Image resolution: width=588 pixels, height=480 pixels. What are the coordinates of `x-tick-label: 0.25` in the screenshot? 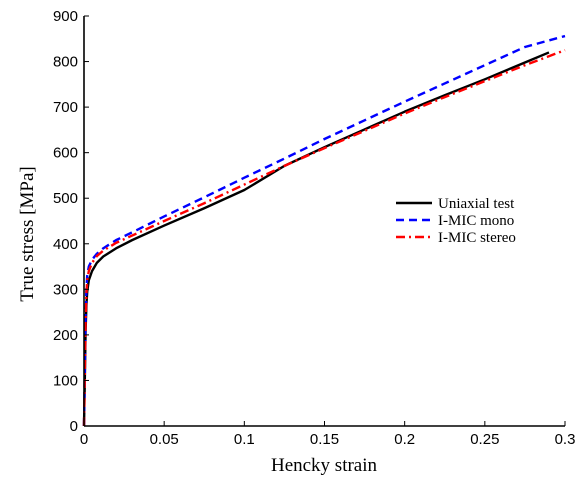 It's located at (484, 439).